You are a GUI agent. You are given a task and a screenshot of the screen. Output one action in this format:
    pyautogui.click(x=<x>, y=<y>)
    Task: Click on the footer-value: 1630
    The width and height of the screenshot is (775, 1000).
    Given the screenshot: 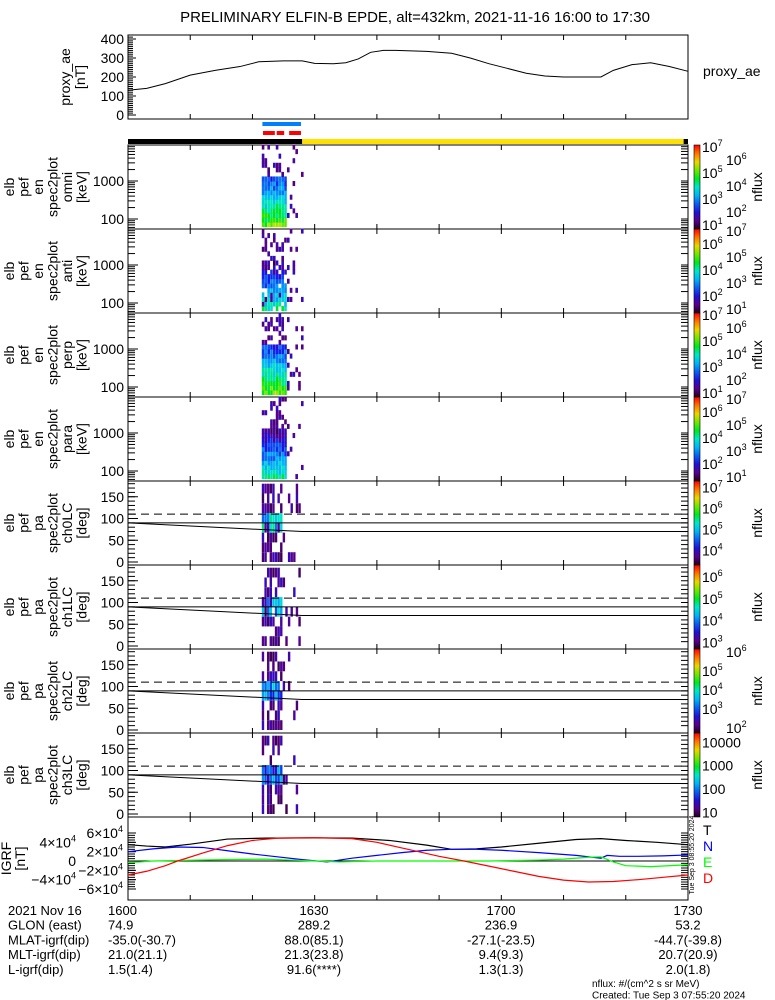 What is the action you would take?
    pyautogui.click(x=314, y=910)
    